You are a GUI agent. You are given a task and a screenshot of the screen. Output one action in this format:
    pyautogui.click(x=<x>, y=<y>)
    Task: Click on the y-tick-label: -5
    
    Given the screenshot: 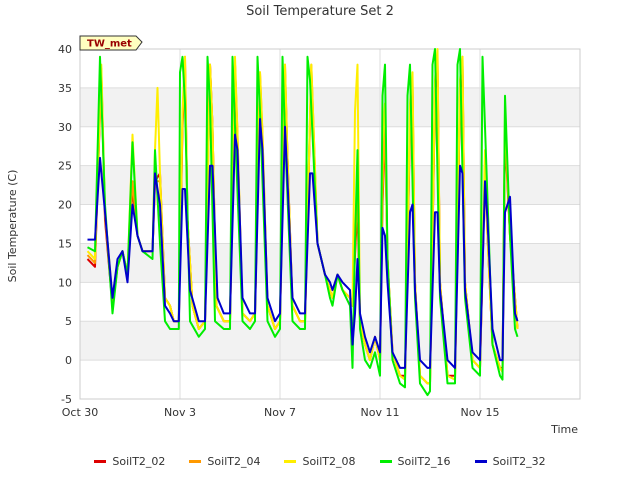 What is the action you would take?
    pyautogui.click(x=66, y=399)
    